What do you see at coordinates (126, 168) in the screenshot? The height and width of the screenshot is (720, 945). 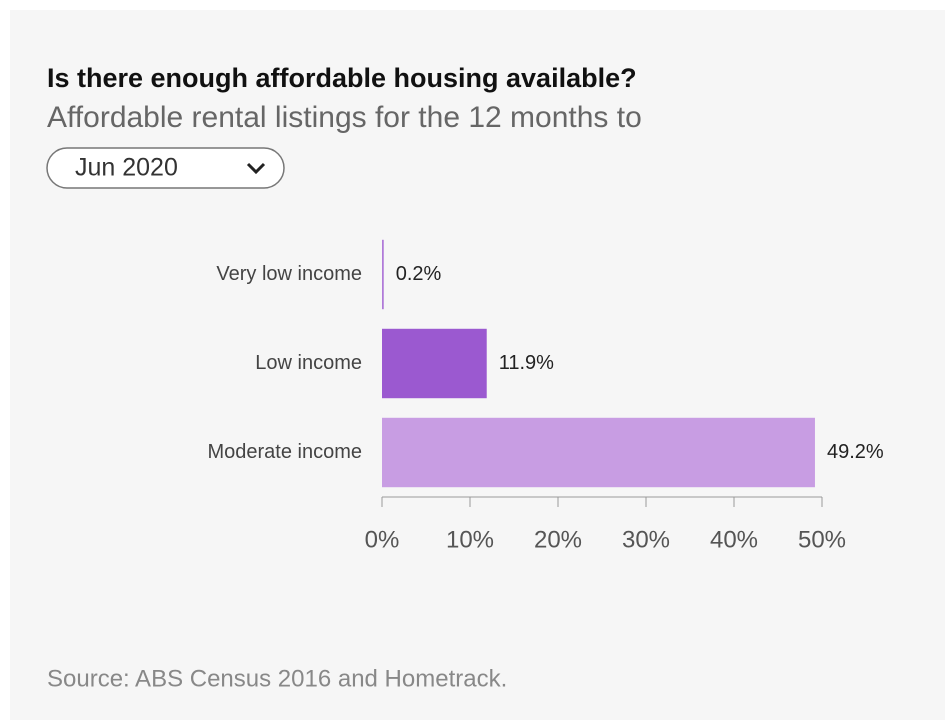 I see `dropdown-value: Jun 2020` at bounding box center [126, 168].